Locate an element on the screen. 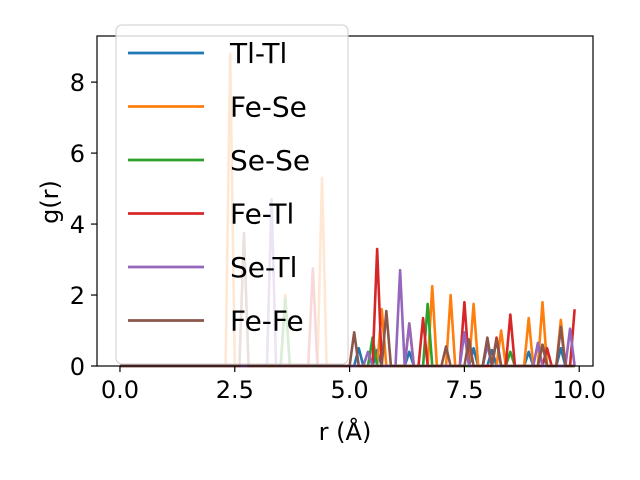 The image size is (640, 480). legend-label-fe-se: Fe-Se is located at coordinates (268, 107).